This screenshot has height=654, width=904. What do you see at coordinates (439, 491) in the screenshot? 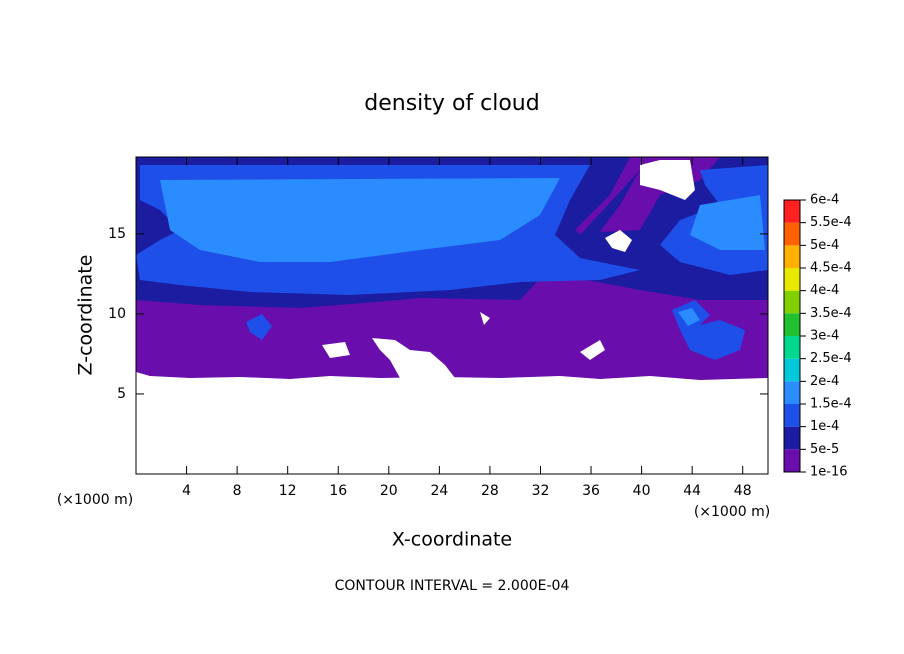
I see `x-tick-label: 24` at bounding box center [439, 491].